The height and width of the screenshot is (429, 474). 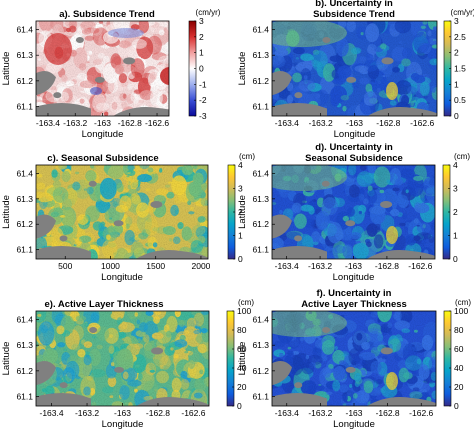 I want to click on colorbar-tick-label: 3, so click(x=455, y=189).